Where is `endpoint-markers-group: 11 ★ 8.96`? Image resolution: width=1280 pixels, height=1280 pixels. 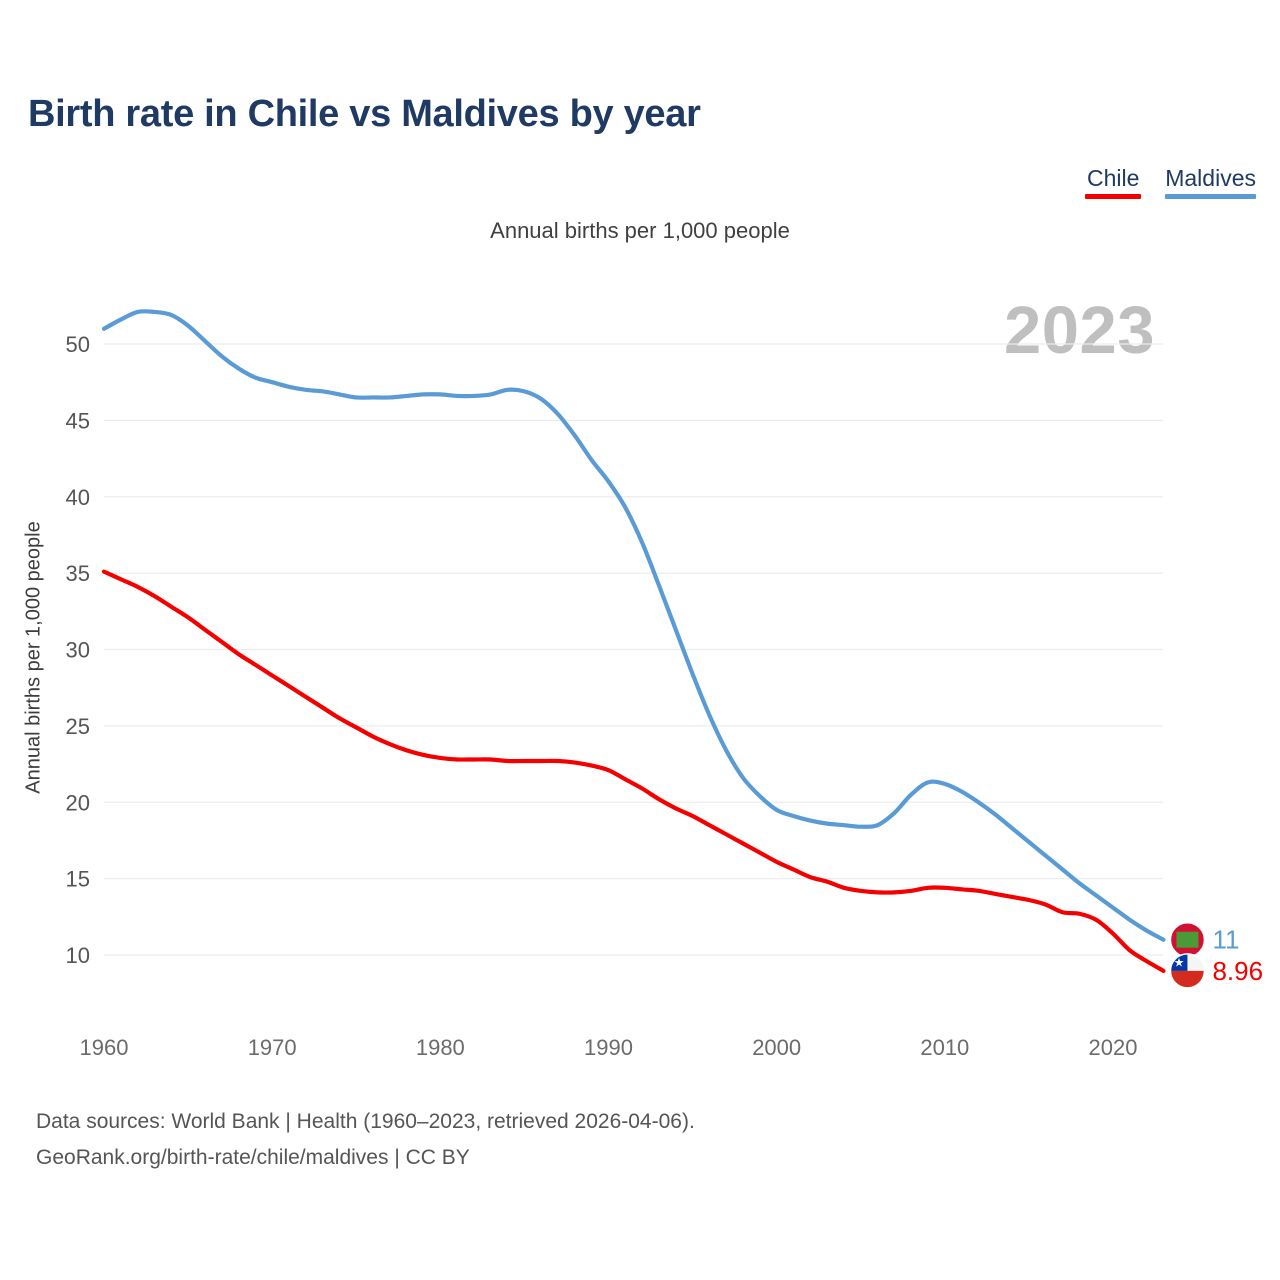 endpoint-markers-group: 11 ★ 8.96 is located at coordinates (1216, 955).